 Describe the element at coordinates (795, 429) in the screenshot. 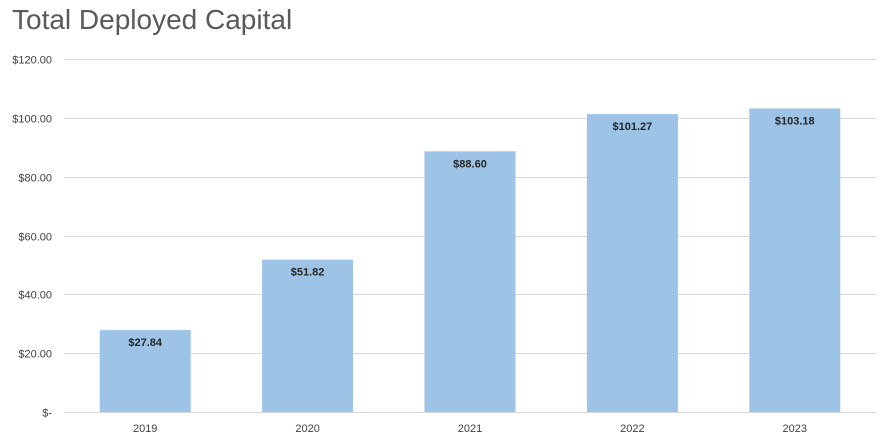

I see `x-tick-label: 2023` at that location.